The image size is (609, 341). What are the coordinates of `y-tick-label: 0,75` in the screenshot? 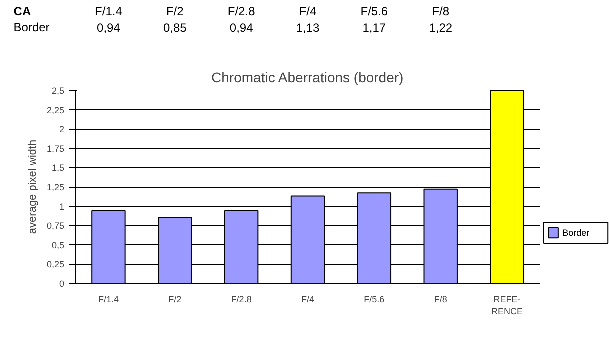 It's located at (55, 226).